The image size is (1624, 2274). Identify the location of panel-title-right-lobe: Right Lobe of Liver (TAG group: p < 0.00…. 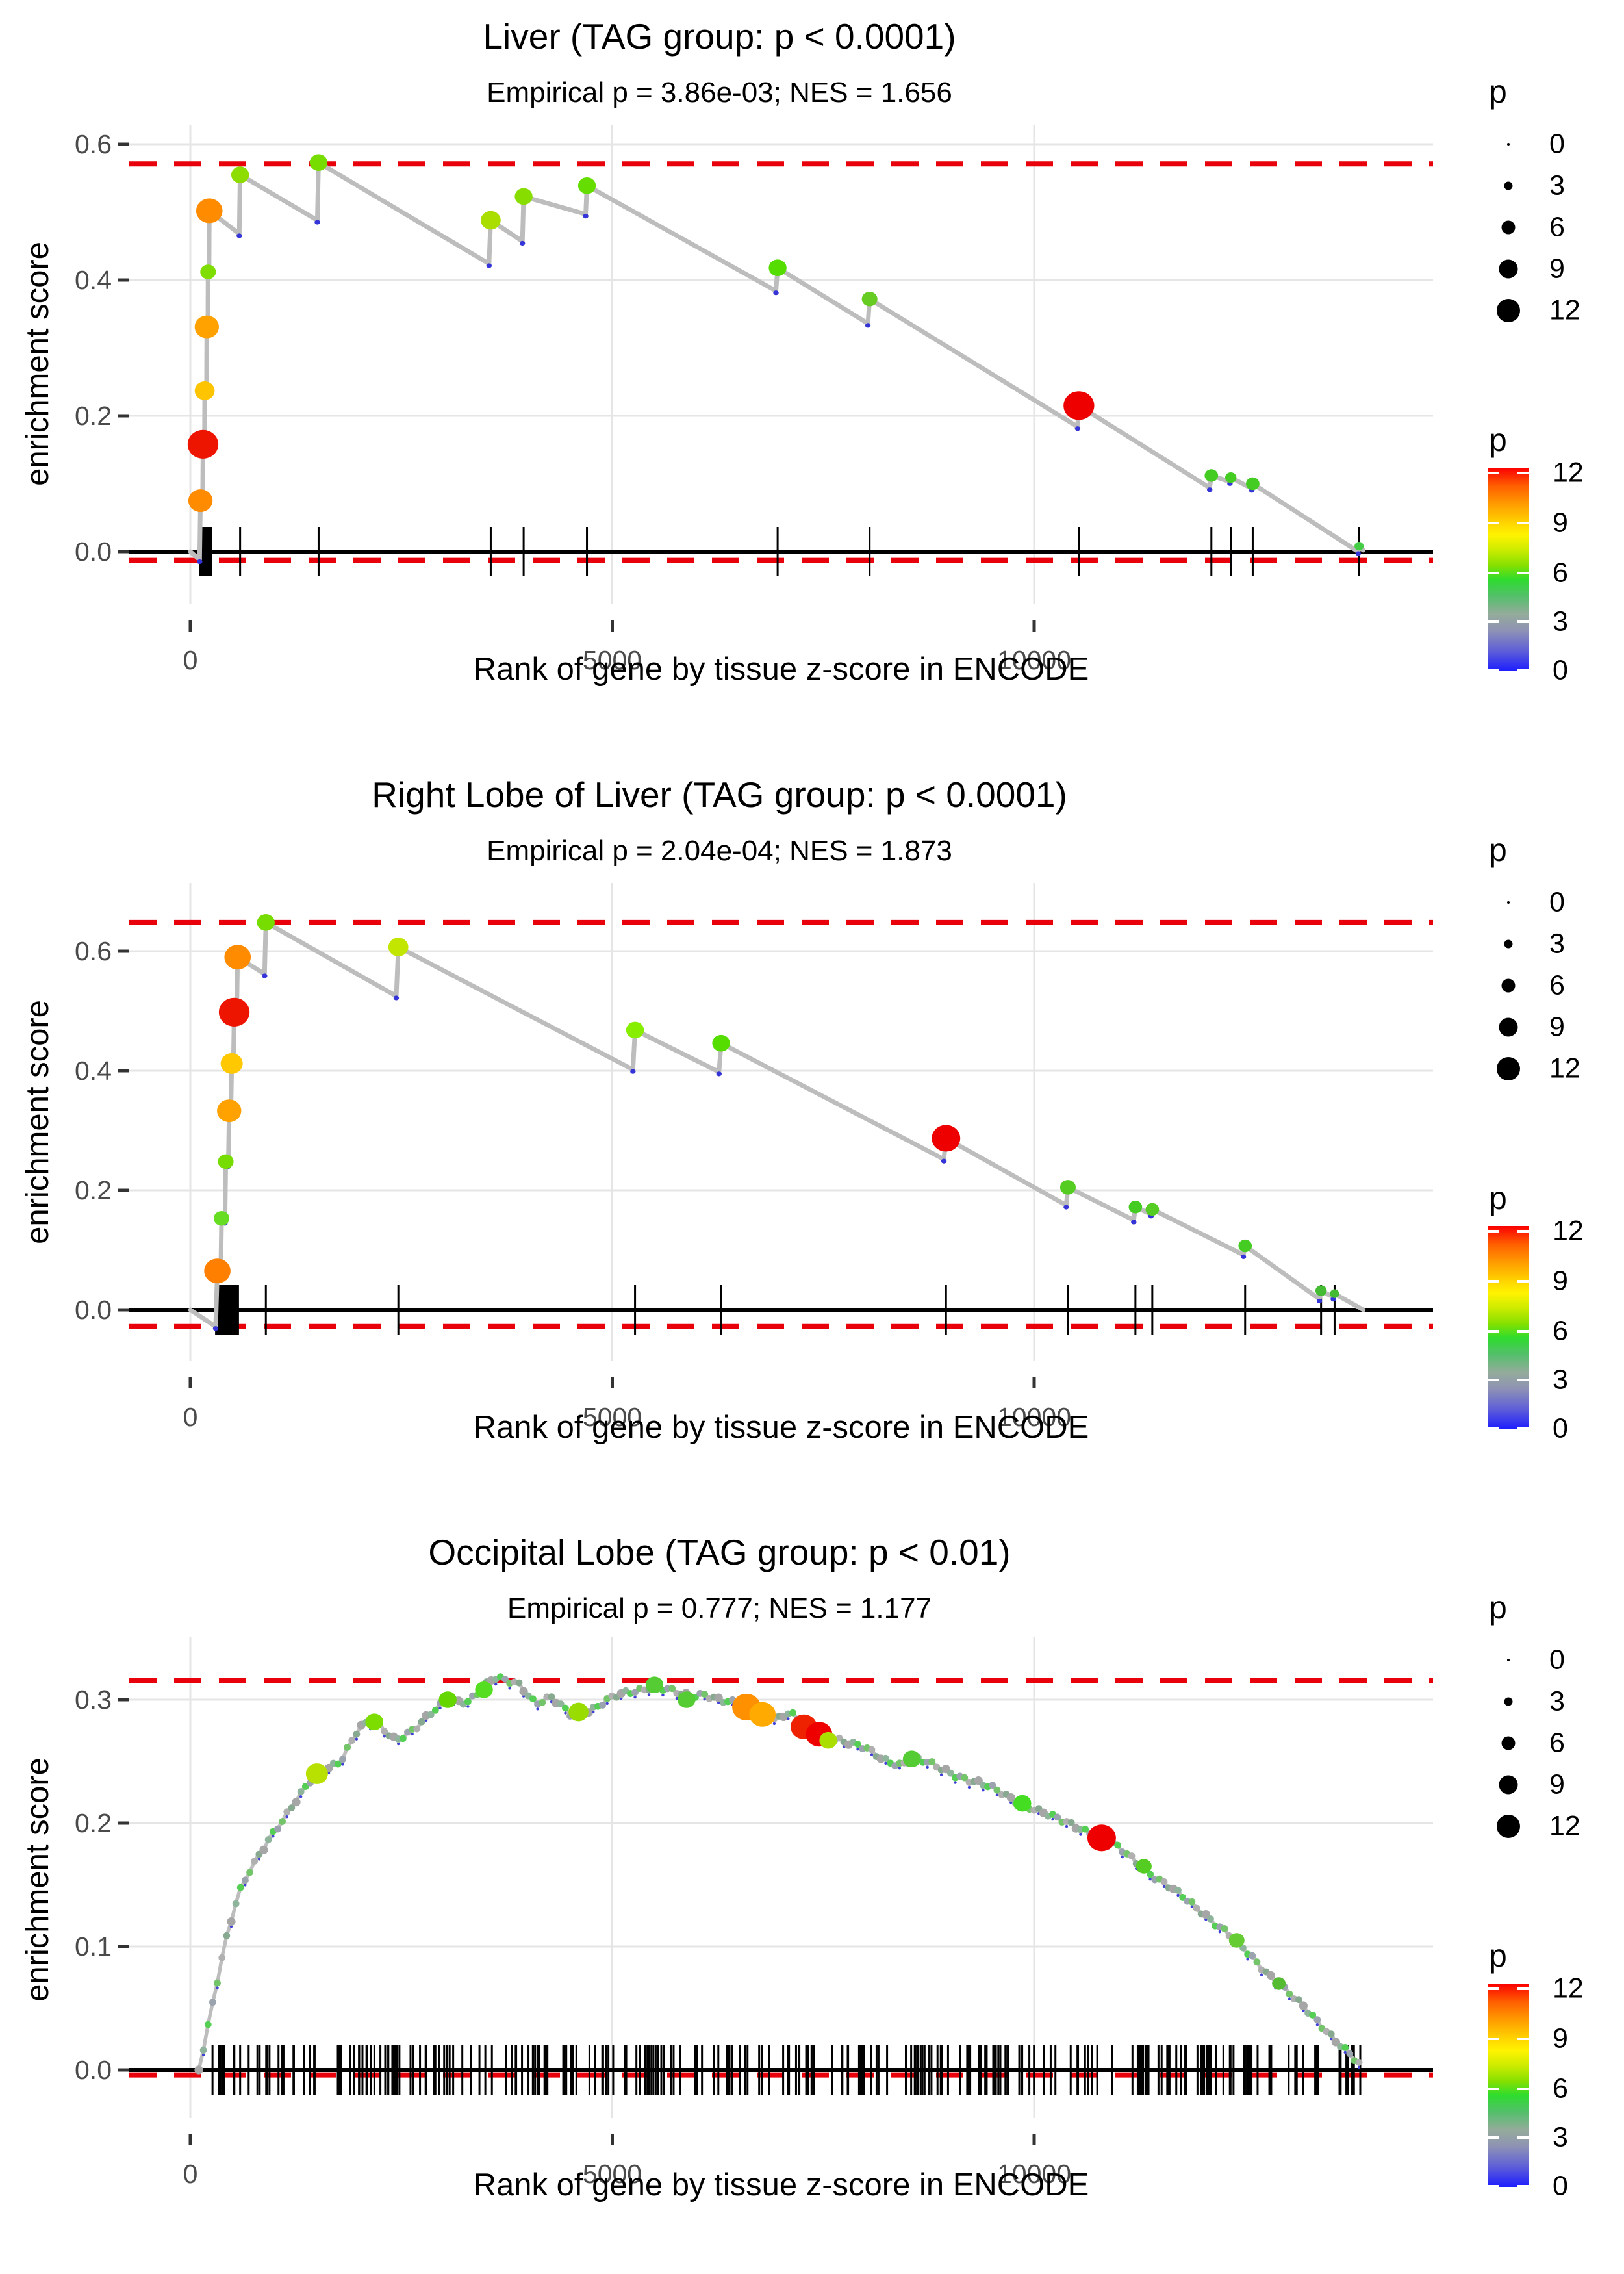
(719, 794).